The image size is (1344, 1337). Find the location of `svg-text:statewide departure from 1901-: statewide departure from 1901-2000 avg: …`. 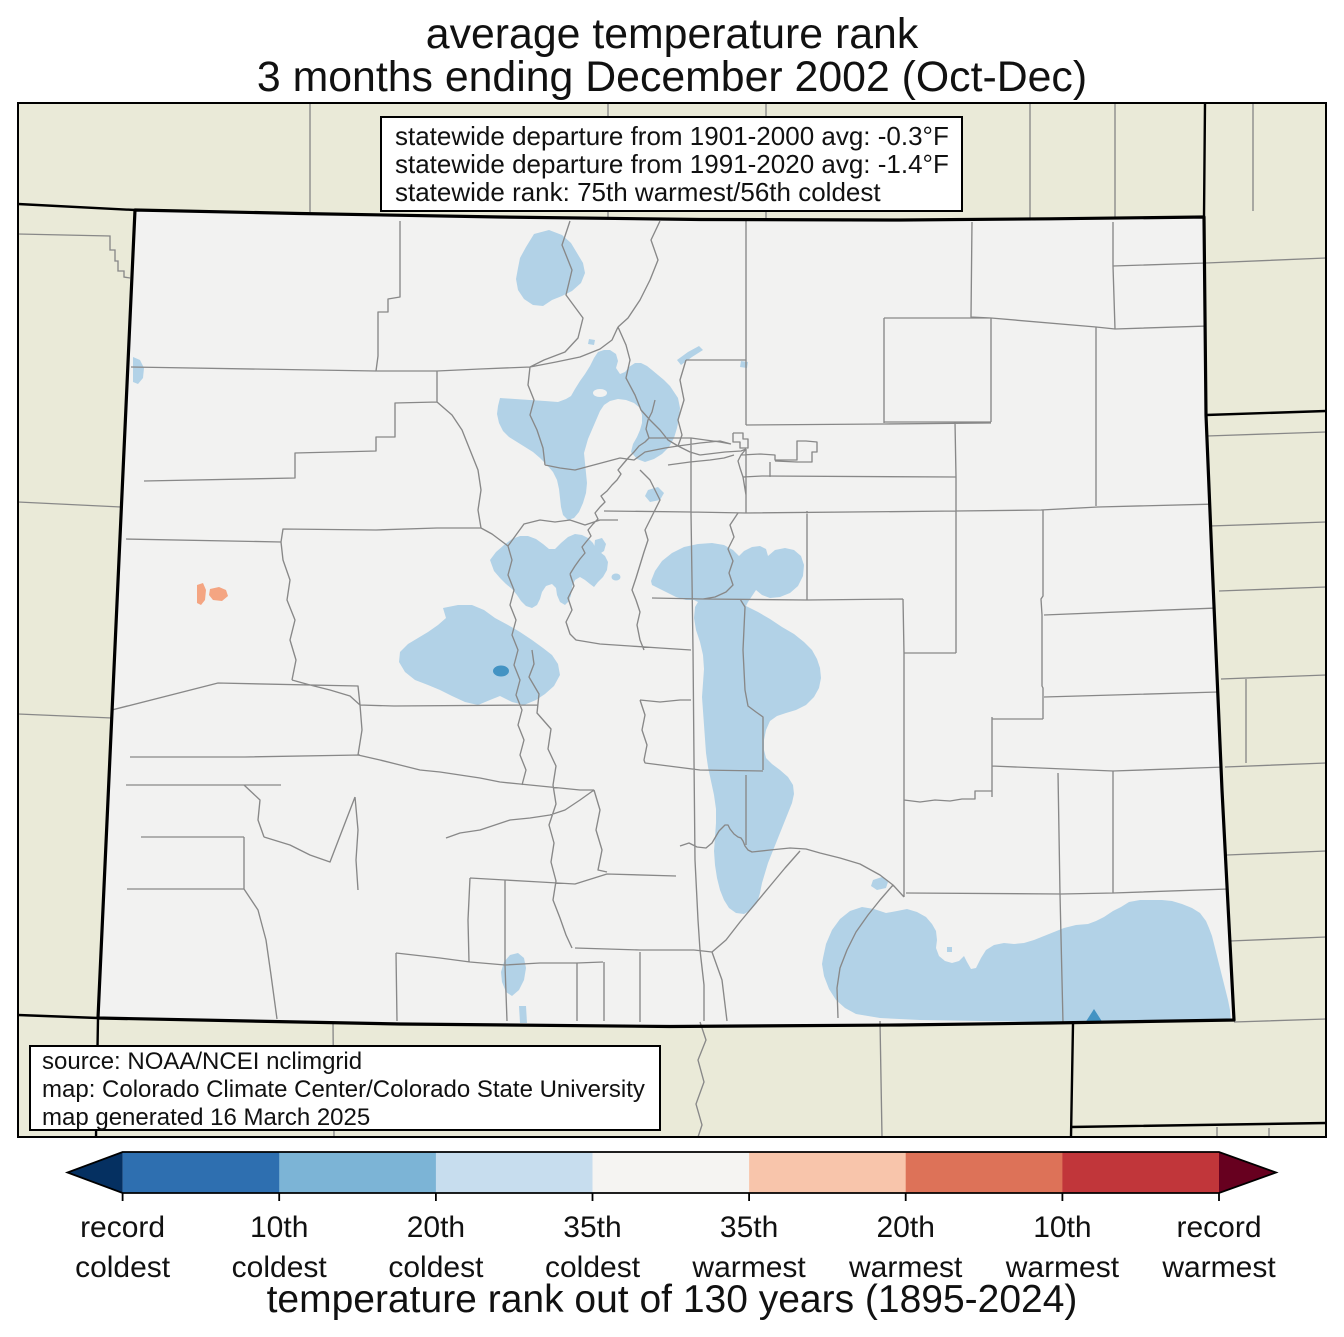

svg-text:statewide departure from 1901-: statewide departure from 1901-2000 avg: … is located at coordinates (672, 136).